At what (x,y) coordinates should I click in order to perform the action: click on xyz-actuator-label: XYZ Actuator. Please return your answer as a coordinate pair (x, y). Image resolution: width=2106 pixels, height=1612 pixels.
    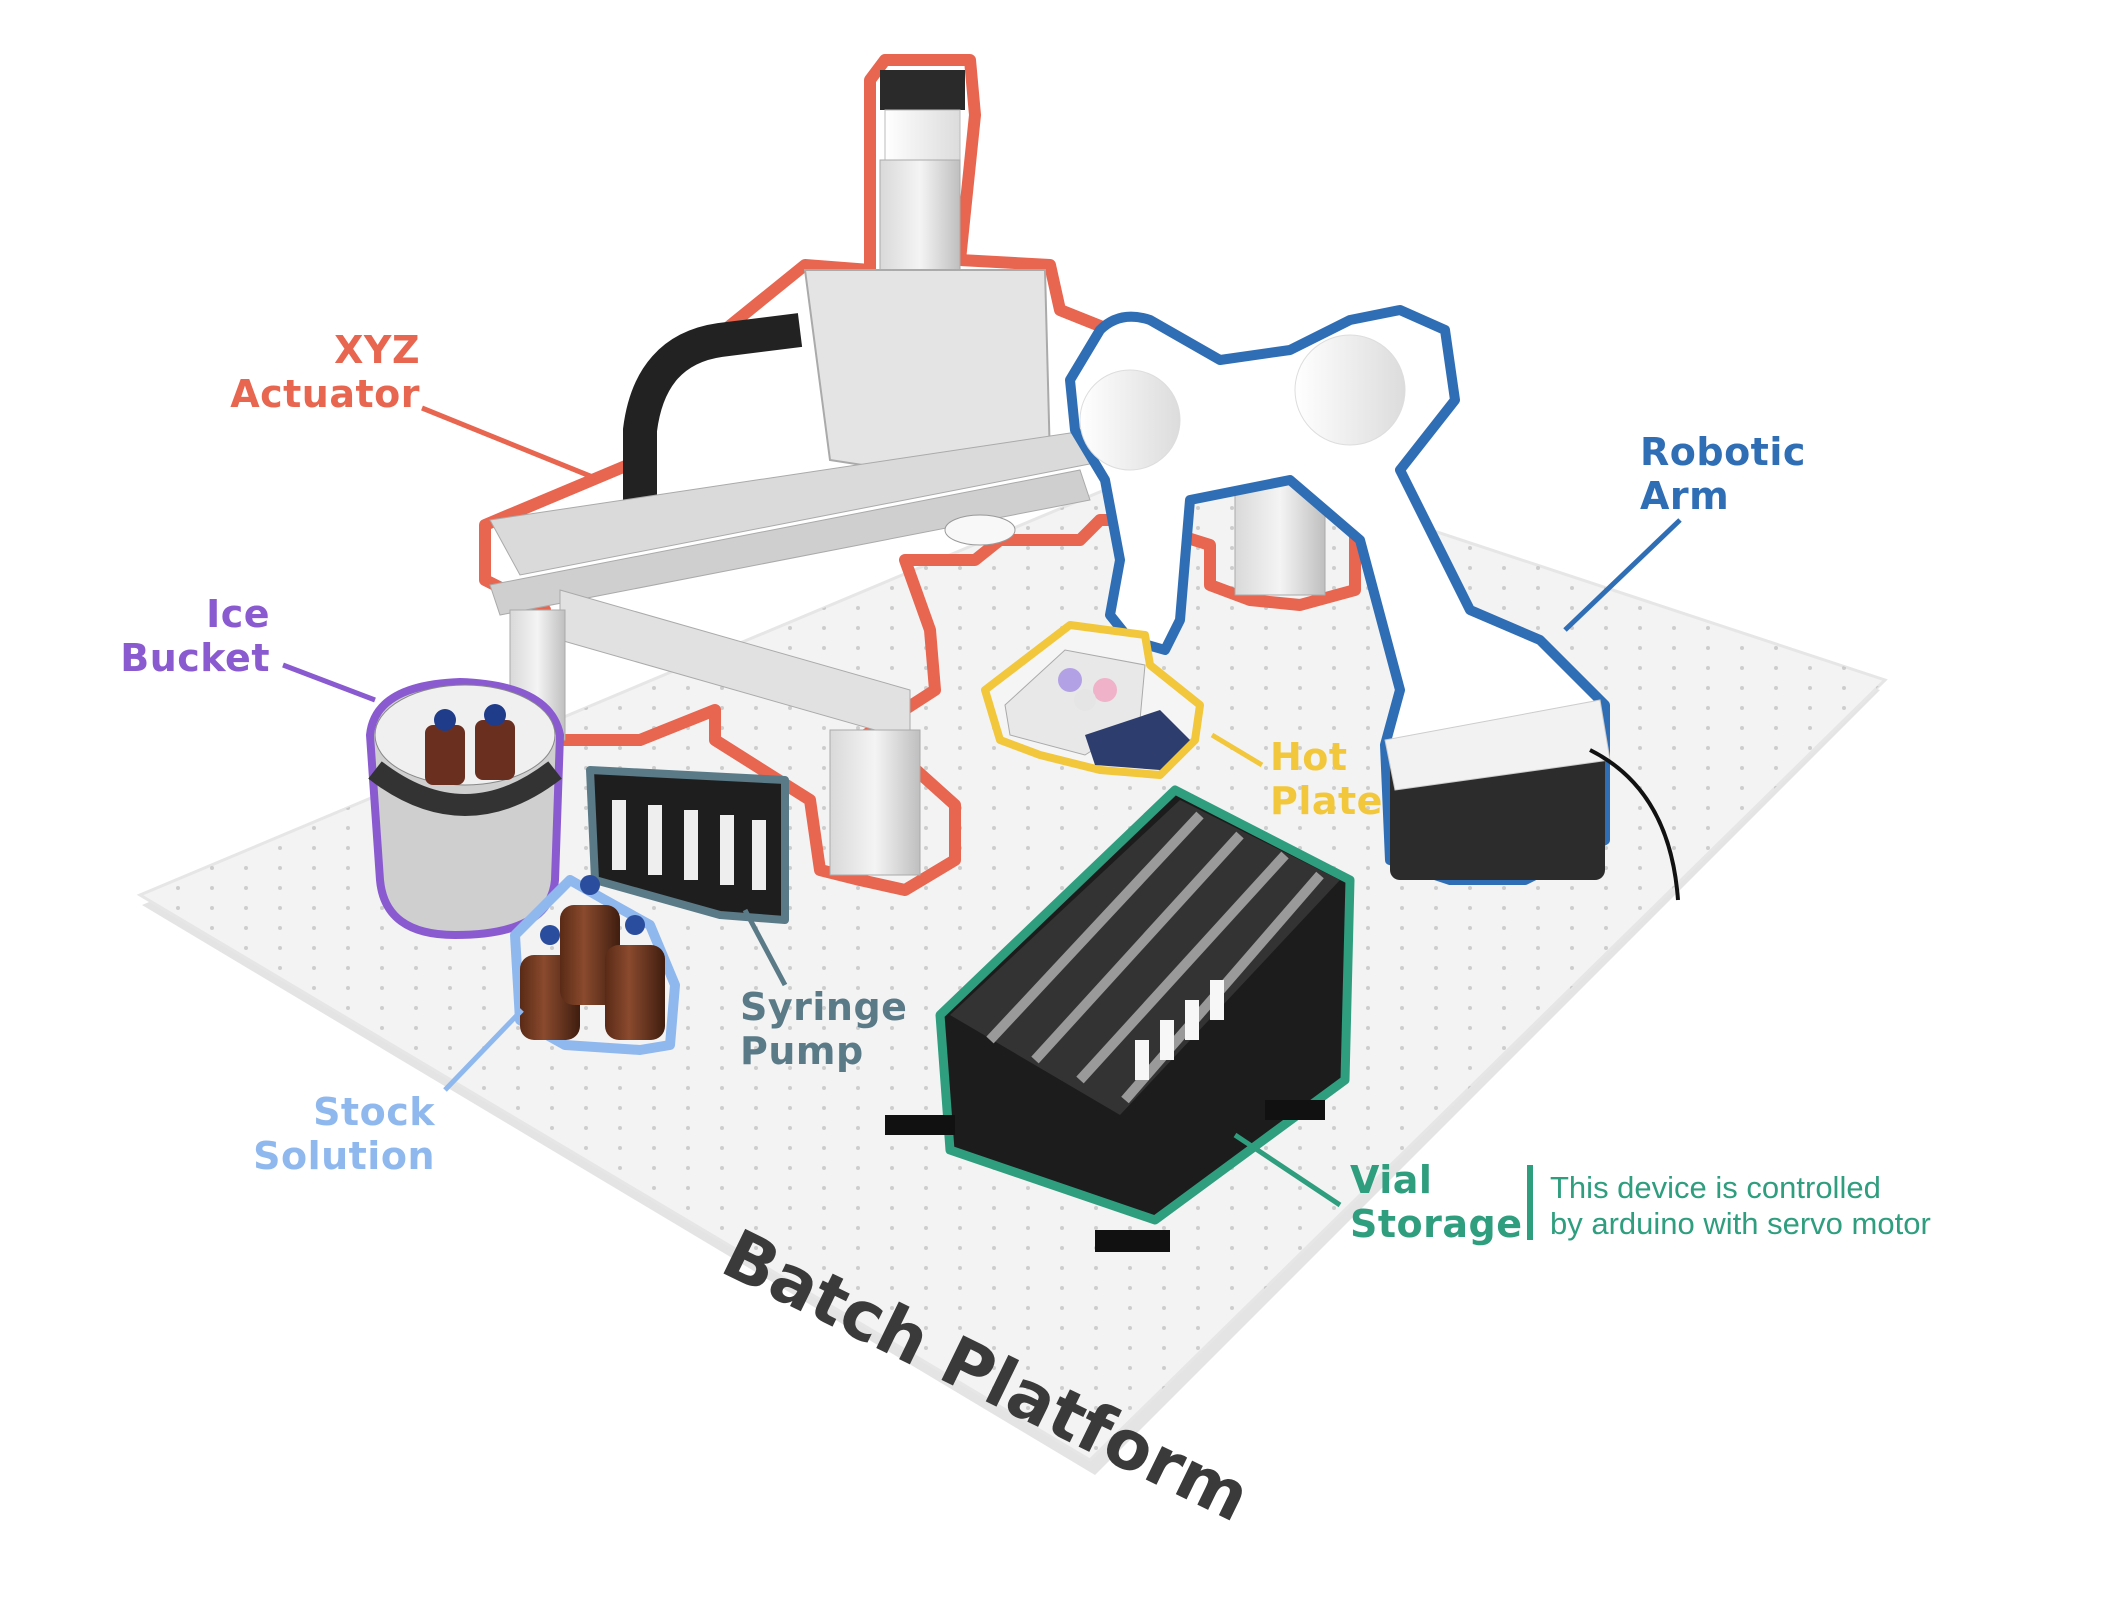
    Looking at the image, I should click on (307, 372).